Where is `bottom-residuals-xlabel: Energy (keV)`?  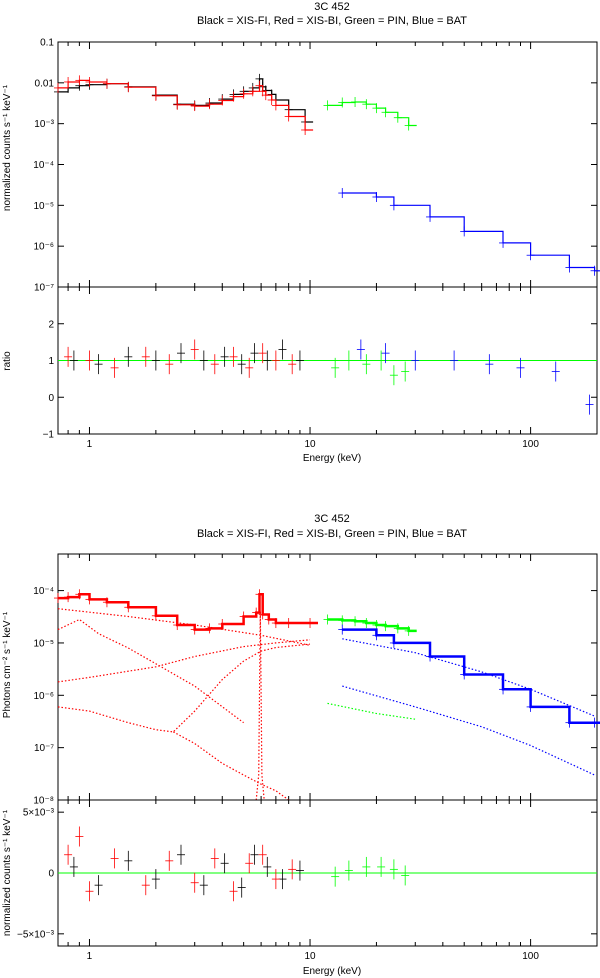
bottom-residuals-xlabel: Energy (keV) is located at coordinates (332, 971).